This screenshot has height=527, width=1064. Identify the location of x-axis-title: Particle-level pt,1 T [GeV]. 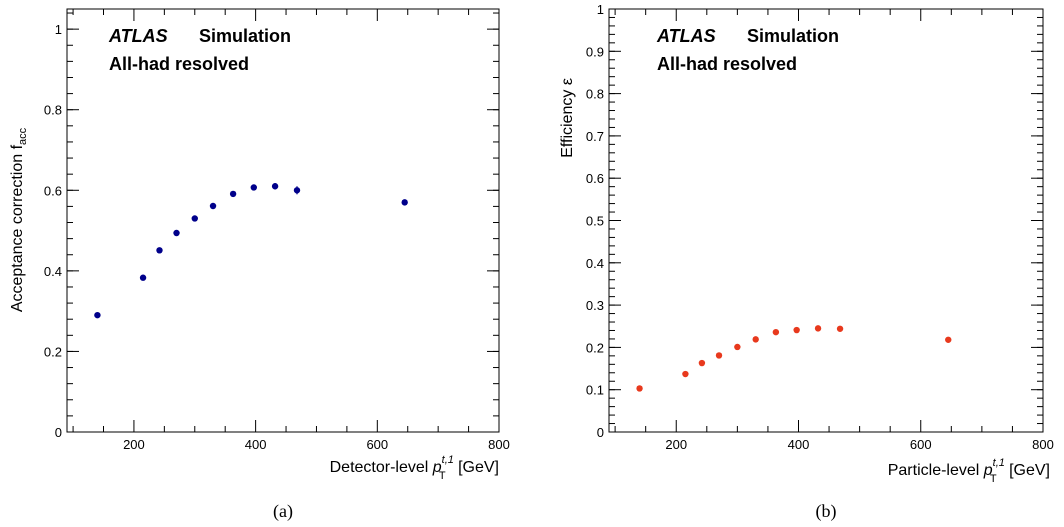
(969, 471).